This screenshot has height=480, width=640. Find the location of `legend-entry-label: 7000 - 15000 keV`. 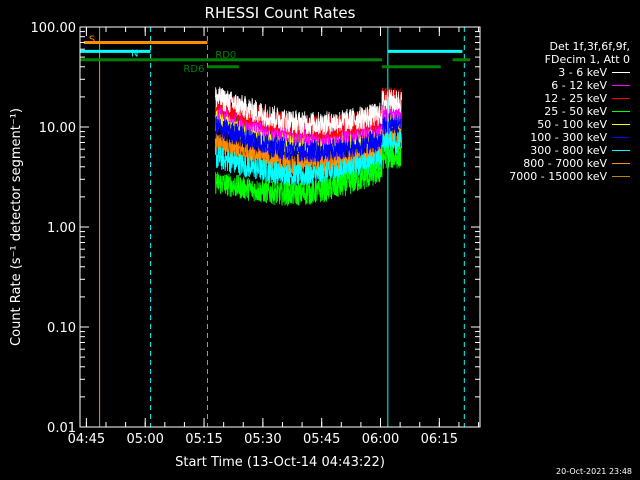

legend-entry-label: 7000 - 15000 keV is located at coordinates (558, 176).